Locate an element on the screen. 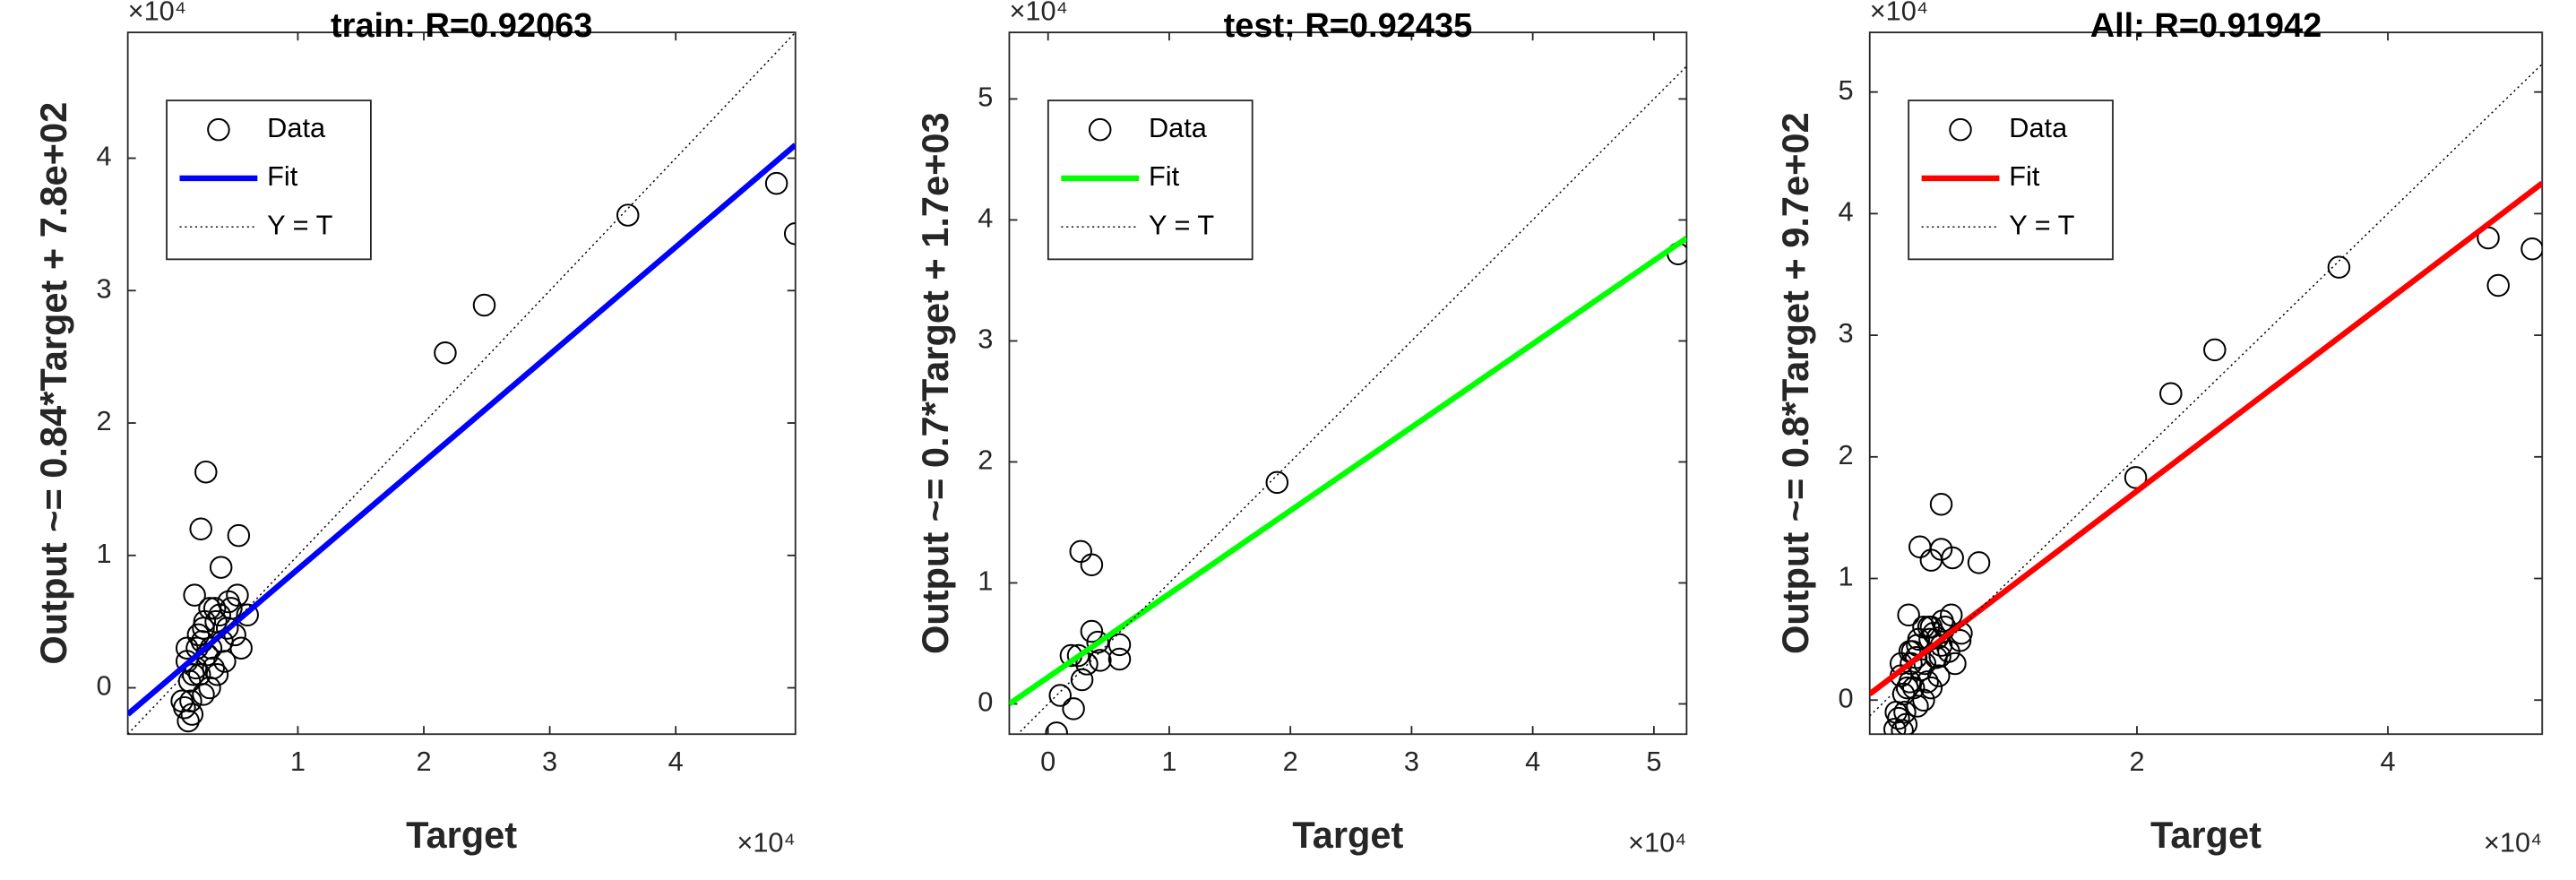 This screenshot has width=2576, height=880. x-tick-label: 1 is located at coordinates (298, 761).